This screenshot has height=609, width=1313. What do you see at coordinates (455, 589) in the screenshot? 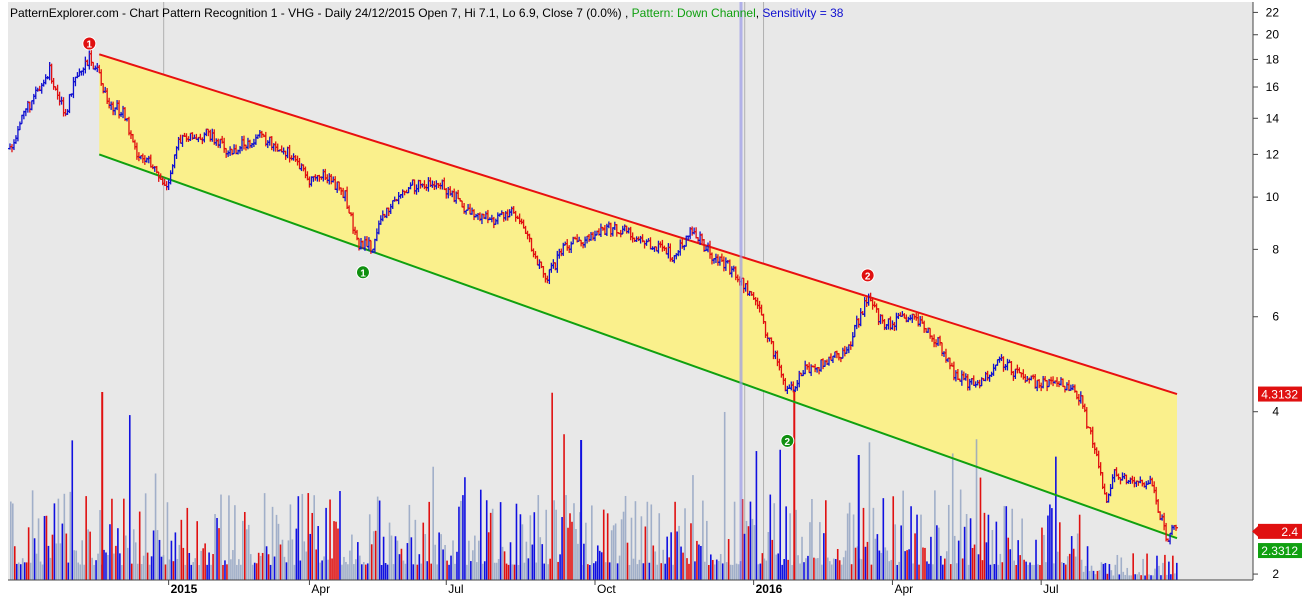
I see `x-tick-label: Jul` at bounding box center [455, 589].